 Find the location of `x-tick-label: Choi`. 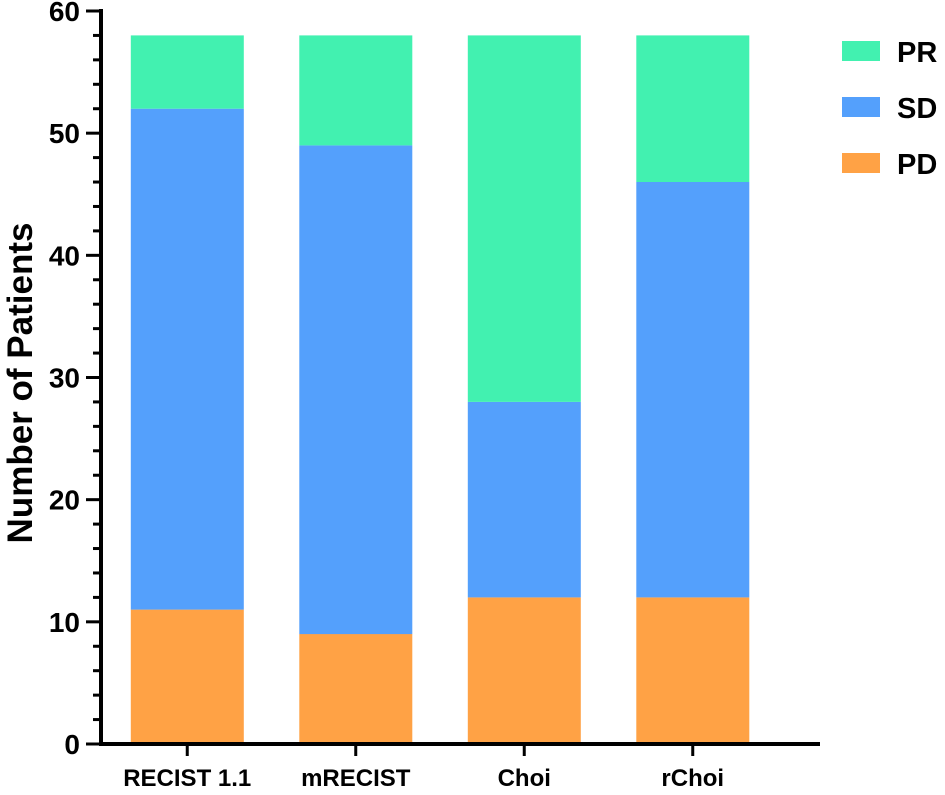

x-tick-label: Choi is located at coordinates (524, 777).